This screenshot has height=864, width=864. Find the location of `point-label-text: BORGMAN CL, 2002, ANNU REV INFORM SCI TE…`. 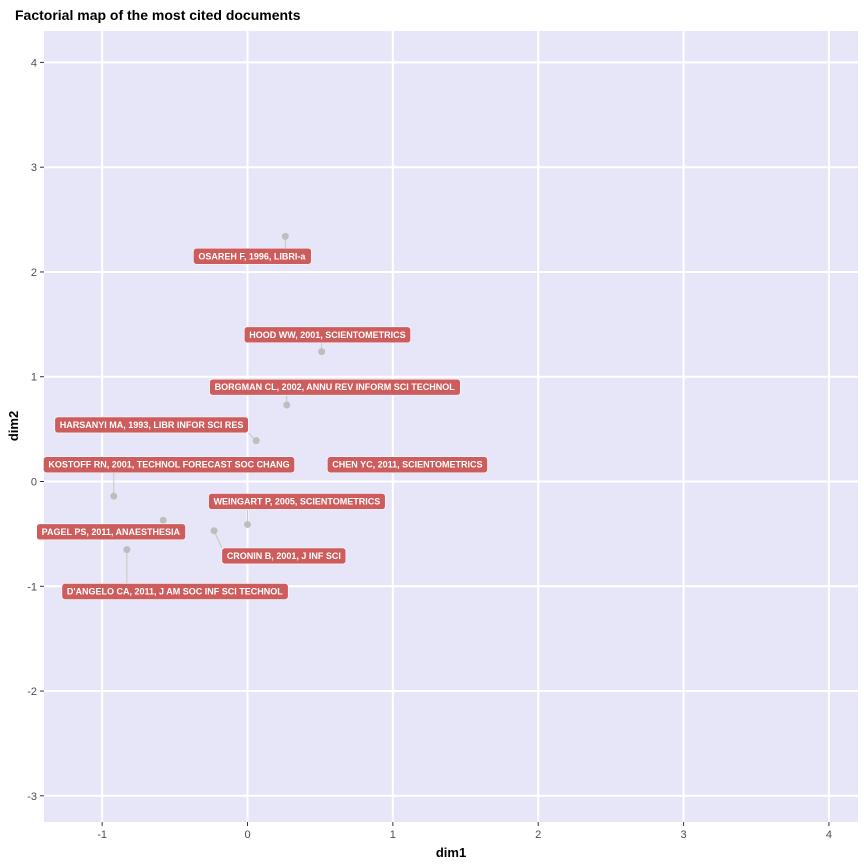

point-label-text: BORGMAN CL, 2002, ANNU REV INFORM SCI TE… is located at coordinates (335, 387).